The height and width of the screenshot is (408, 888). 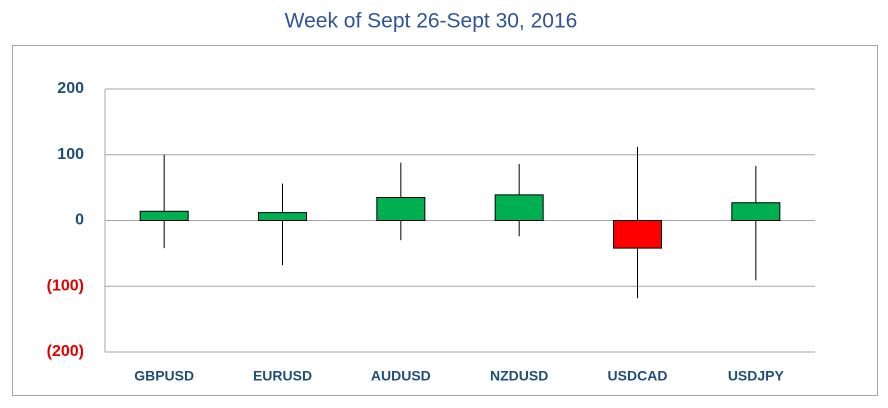 I want to click on chart-title: Week of Sept 26-Sept 30, 2016, so click(x=431, y=21).